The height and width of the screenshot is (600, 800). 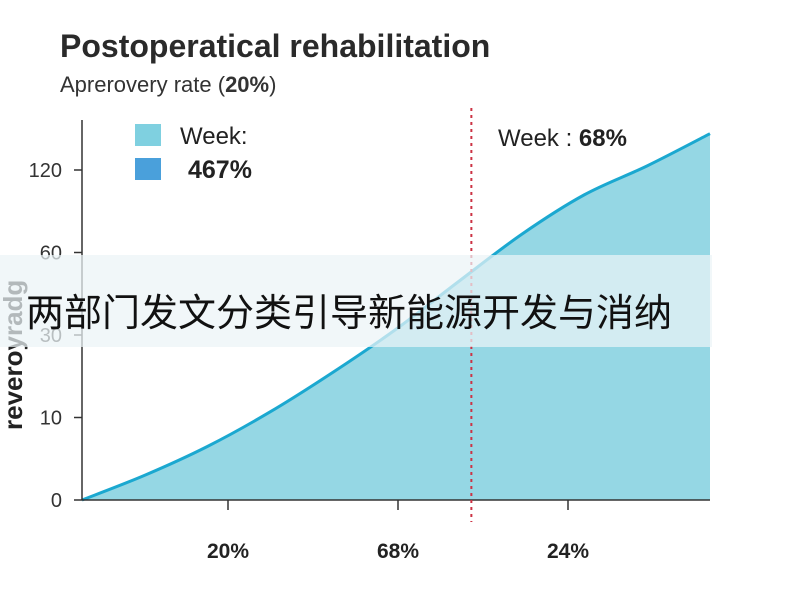 I want to click on marker-annotation: Week : 68%, so click(x=562, y=138).